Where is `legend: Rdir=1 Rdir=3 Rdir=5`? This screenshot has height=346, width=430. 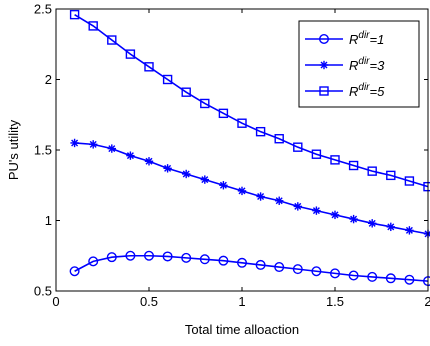
legend: Rdir=1 Rdir=3 Rdir=5 is located at coordinates (359, 64).